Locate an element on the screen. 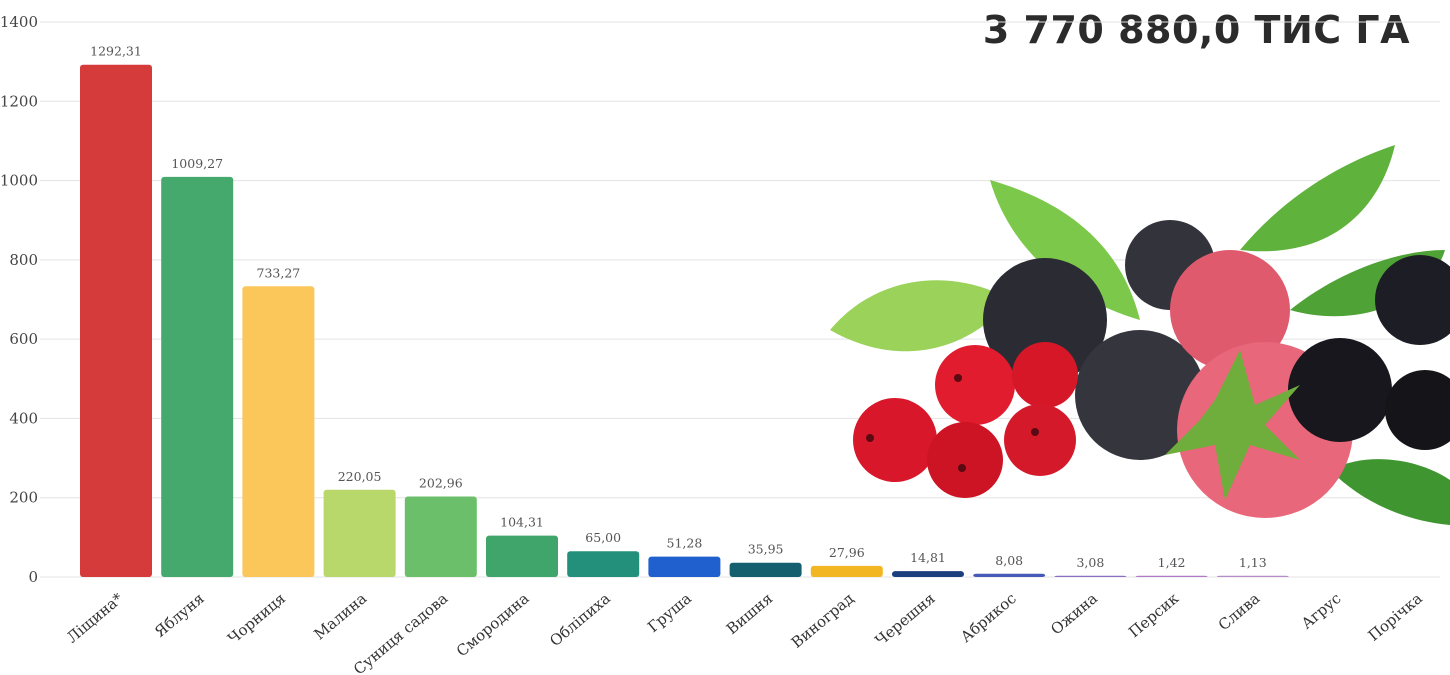 The height and width of the screenshot is (675, 1450). bar-value-label: 27,96 is located at coordinates (847, 552).